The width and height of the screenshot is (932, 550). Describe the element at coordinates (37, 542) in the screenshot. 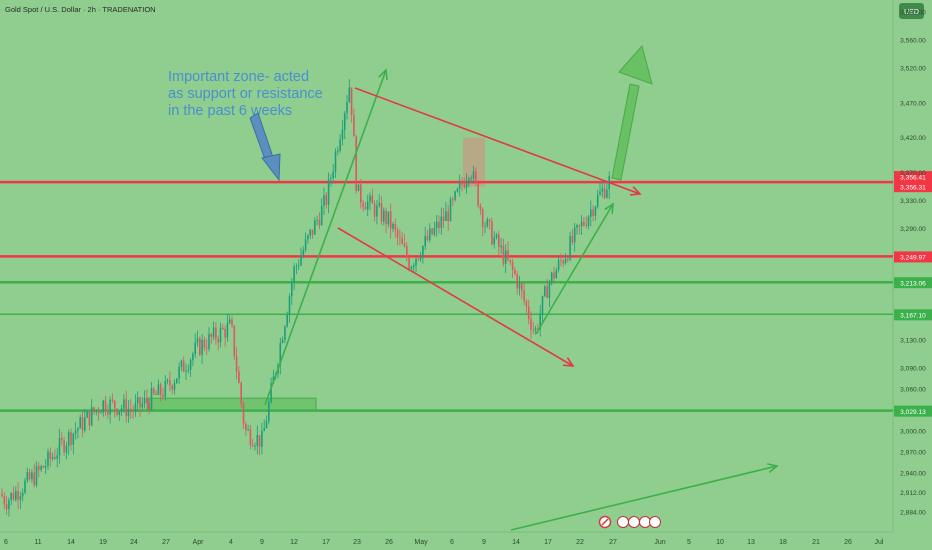

I see `time-tick-label: 11` at that location.